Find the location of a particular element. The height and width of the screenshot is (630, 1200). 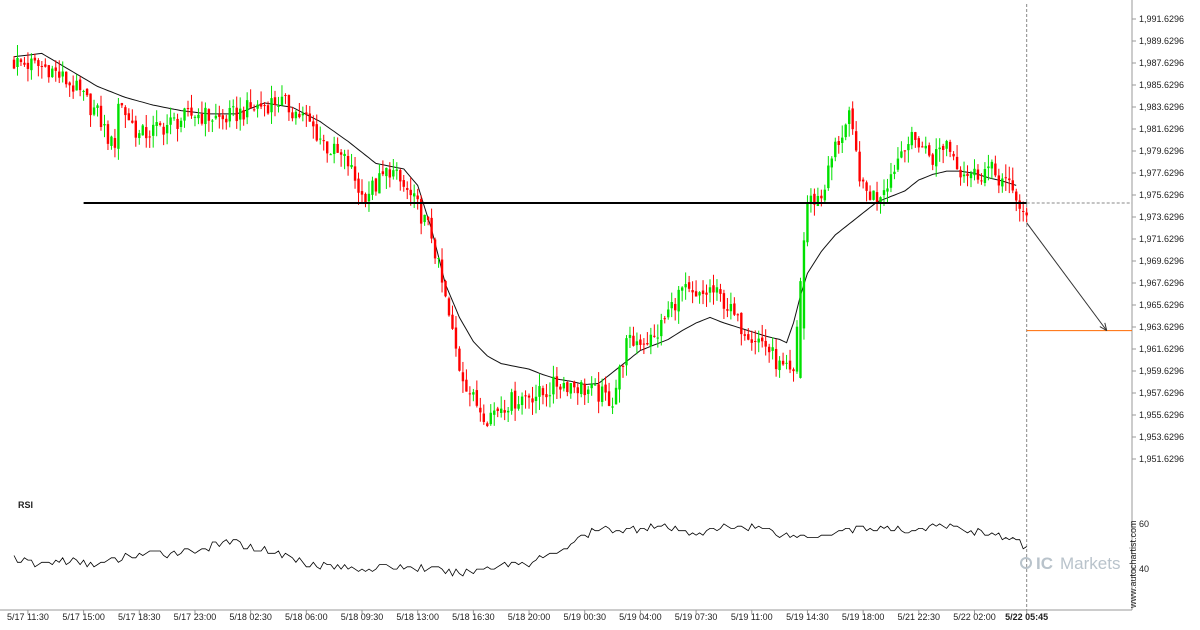

time-tick-label: 5/19 00:30 is located at coordinates (584, 617).